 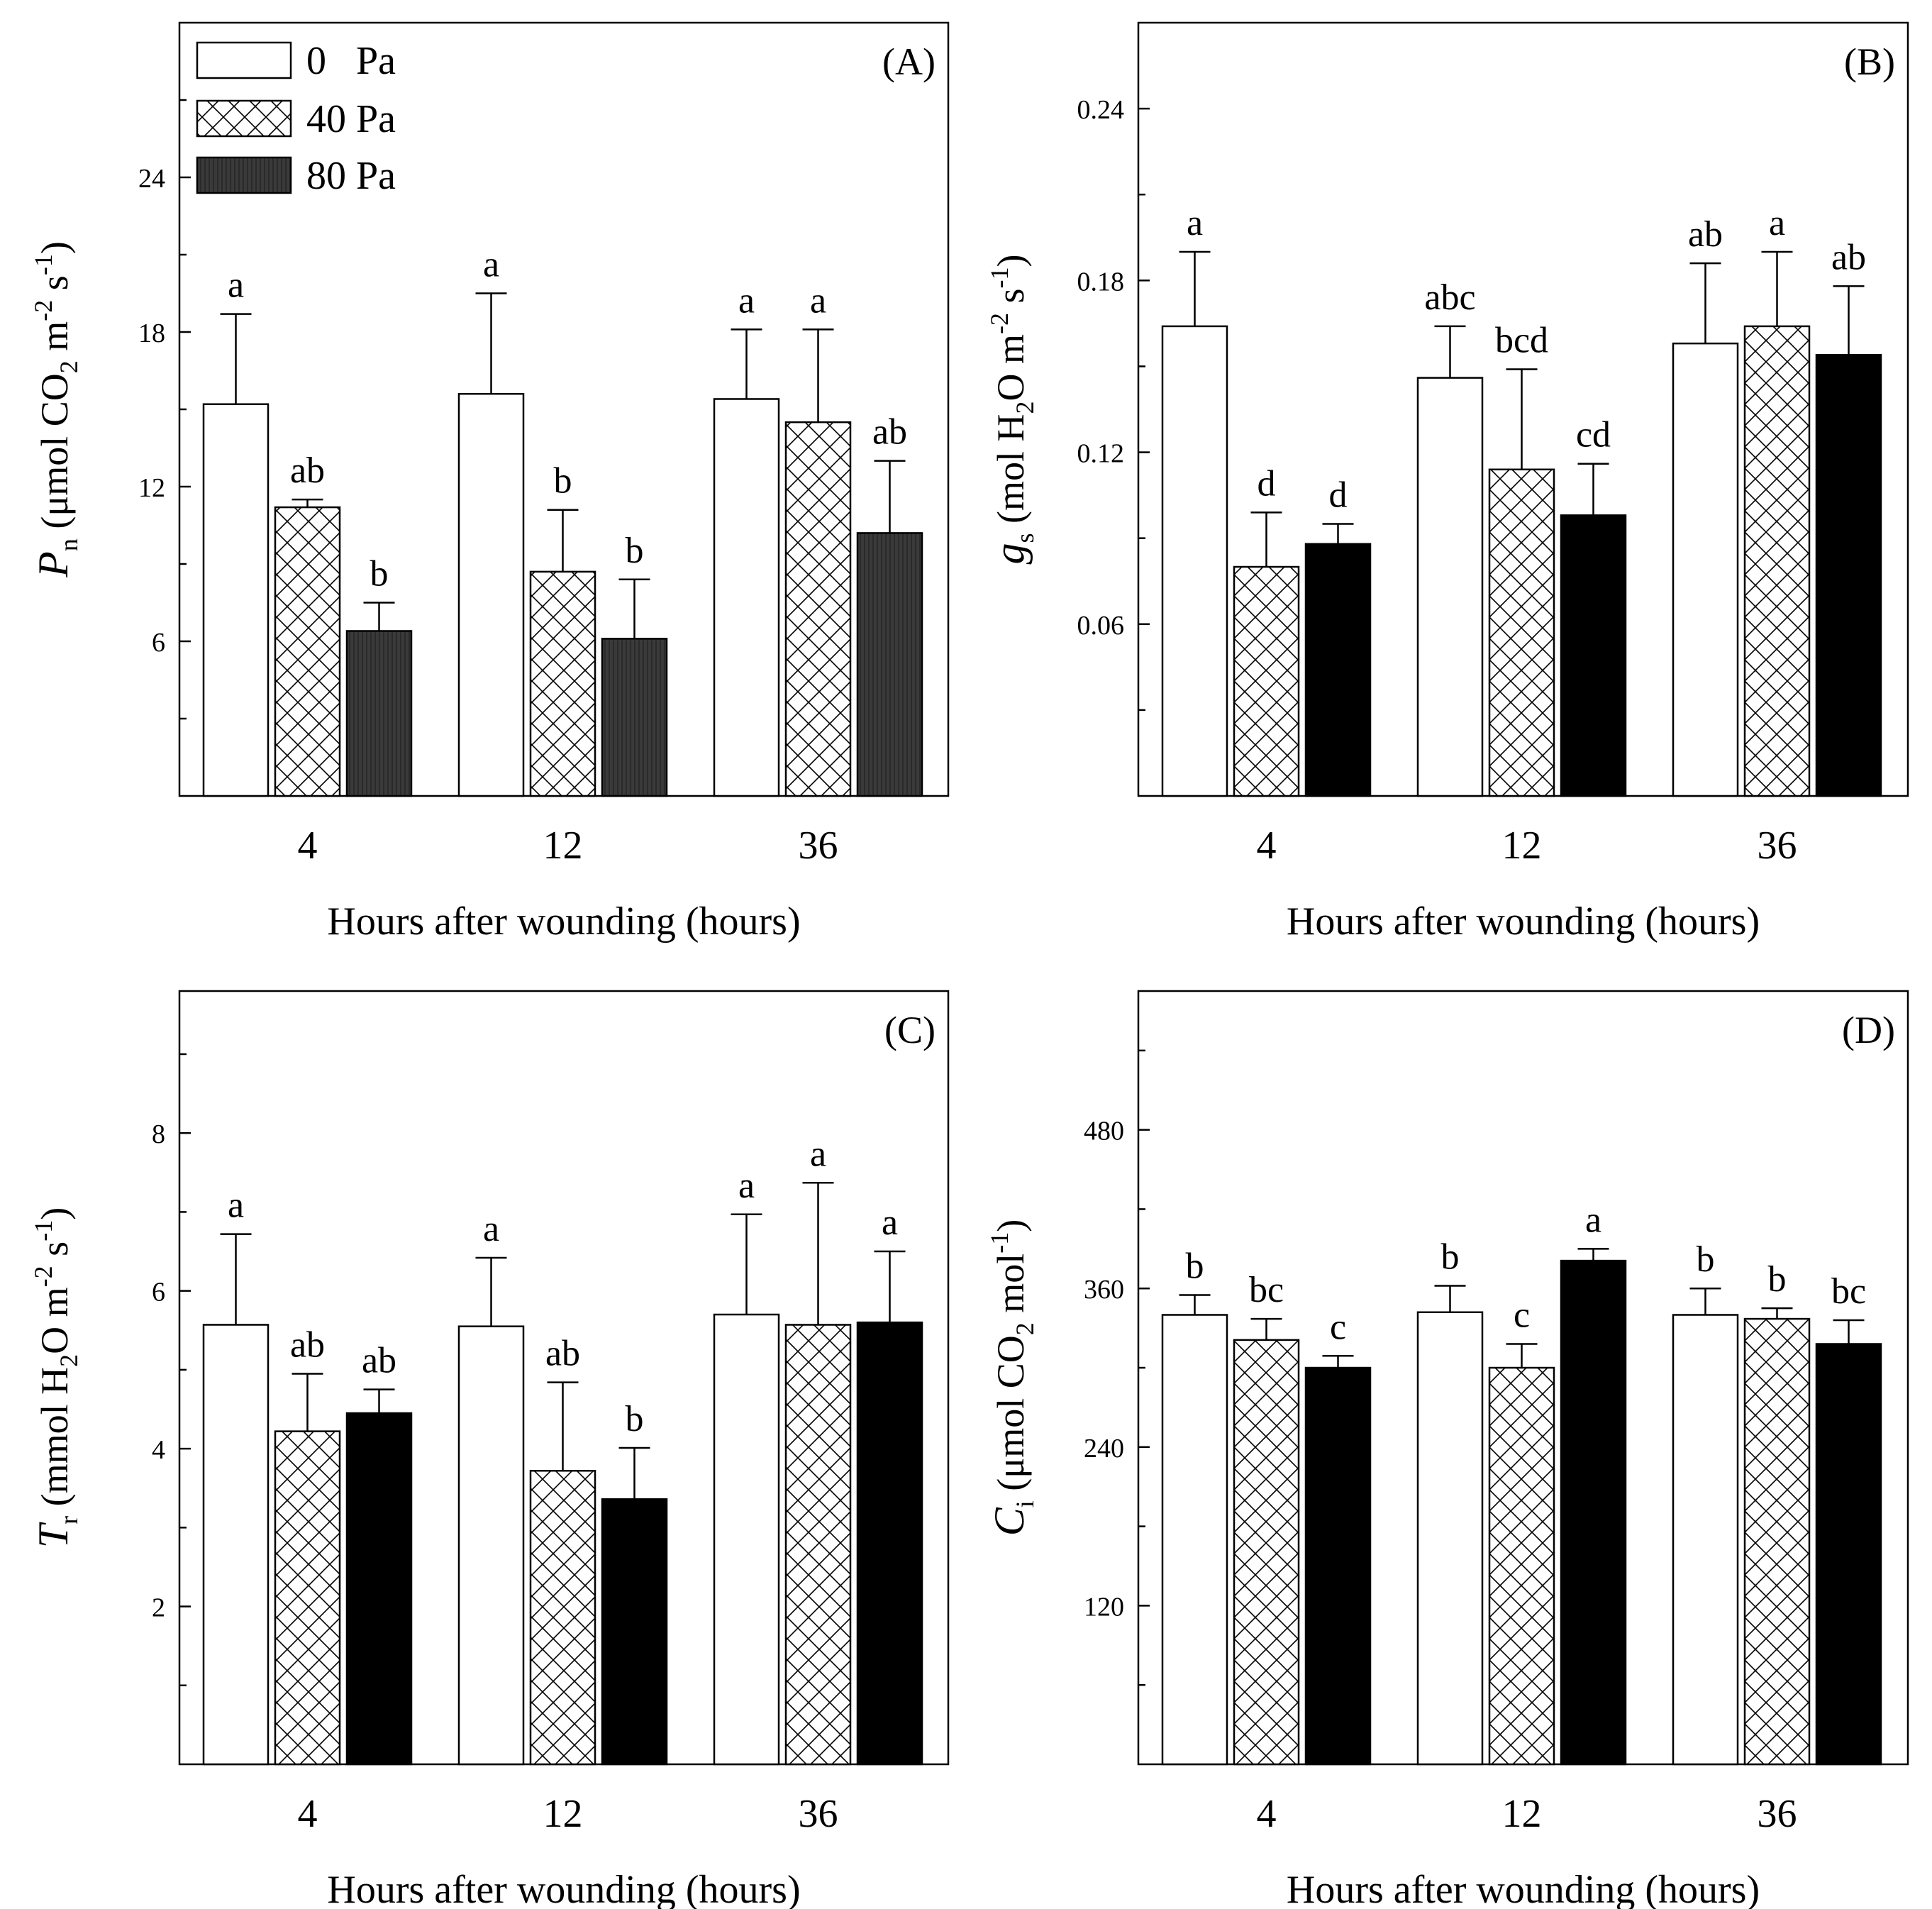 I want to click on y-tick-label: 480, so click(x=1104, y=1131).